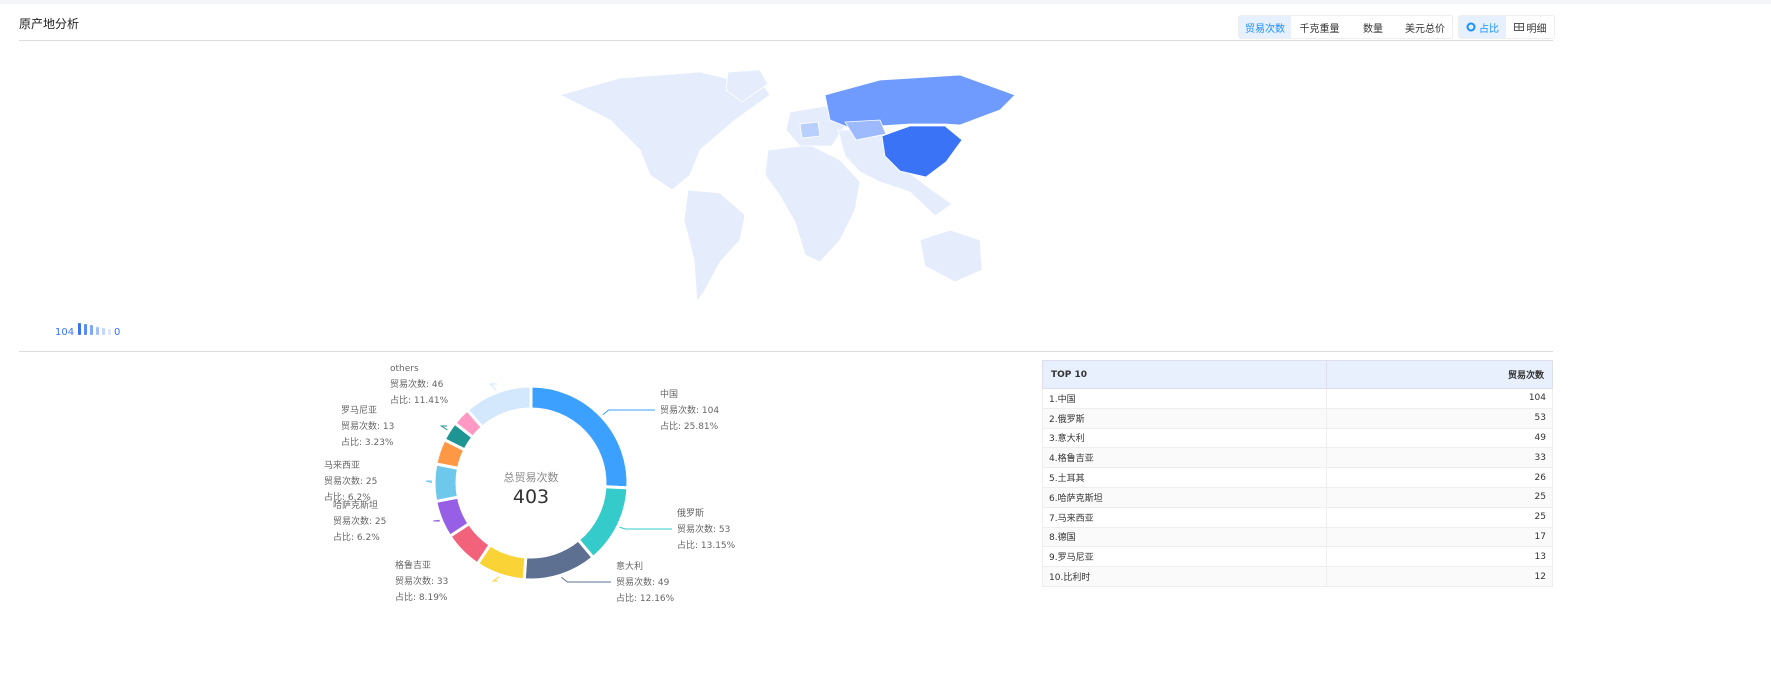 The image size is (1771, 695). What do you see at coordinates (645, 598) in the screenshot?
I see `slice-share: 占比: 12.16%` at bounding box center [645, 598].